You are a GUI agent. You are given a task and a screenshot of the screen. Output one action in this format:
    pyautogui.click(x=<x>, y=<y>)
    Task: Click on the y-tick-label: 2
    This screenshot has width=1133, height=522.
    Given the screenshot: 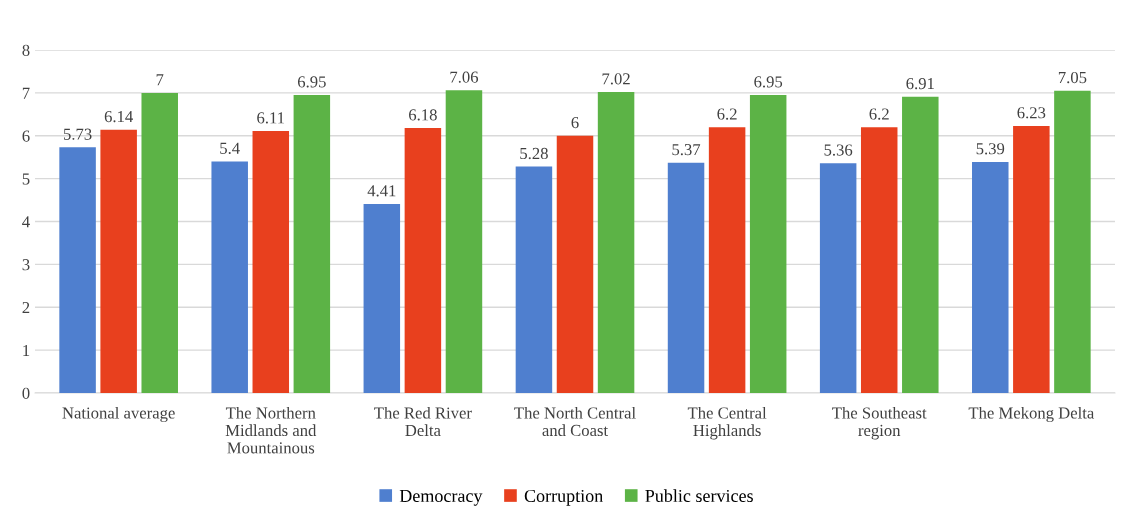 What is the action you would take?
    pyautogui.click(x=26, y=308)
    